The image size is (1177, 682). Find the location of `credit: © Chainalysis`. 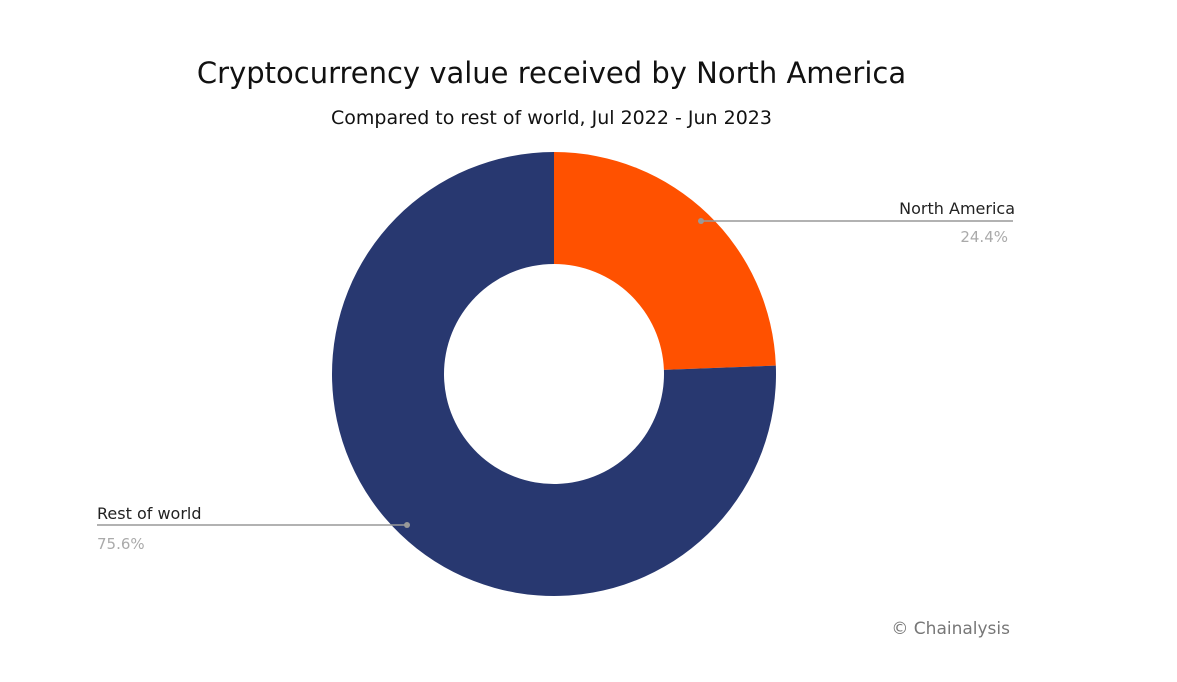

credit: © Chainalysis is located at coordinates (950, 629).